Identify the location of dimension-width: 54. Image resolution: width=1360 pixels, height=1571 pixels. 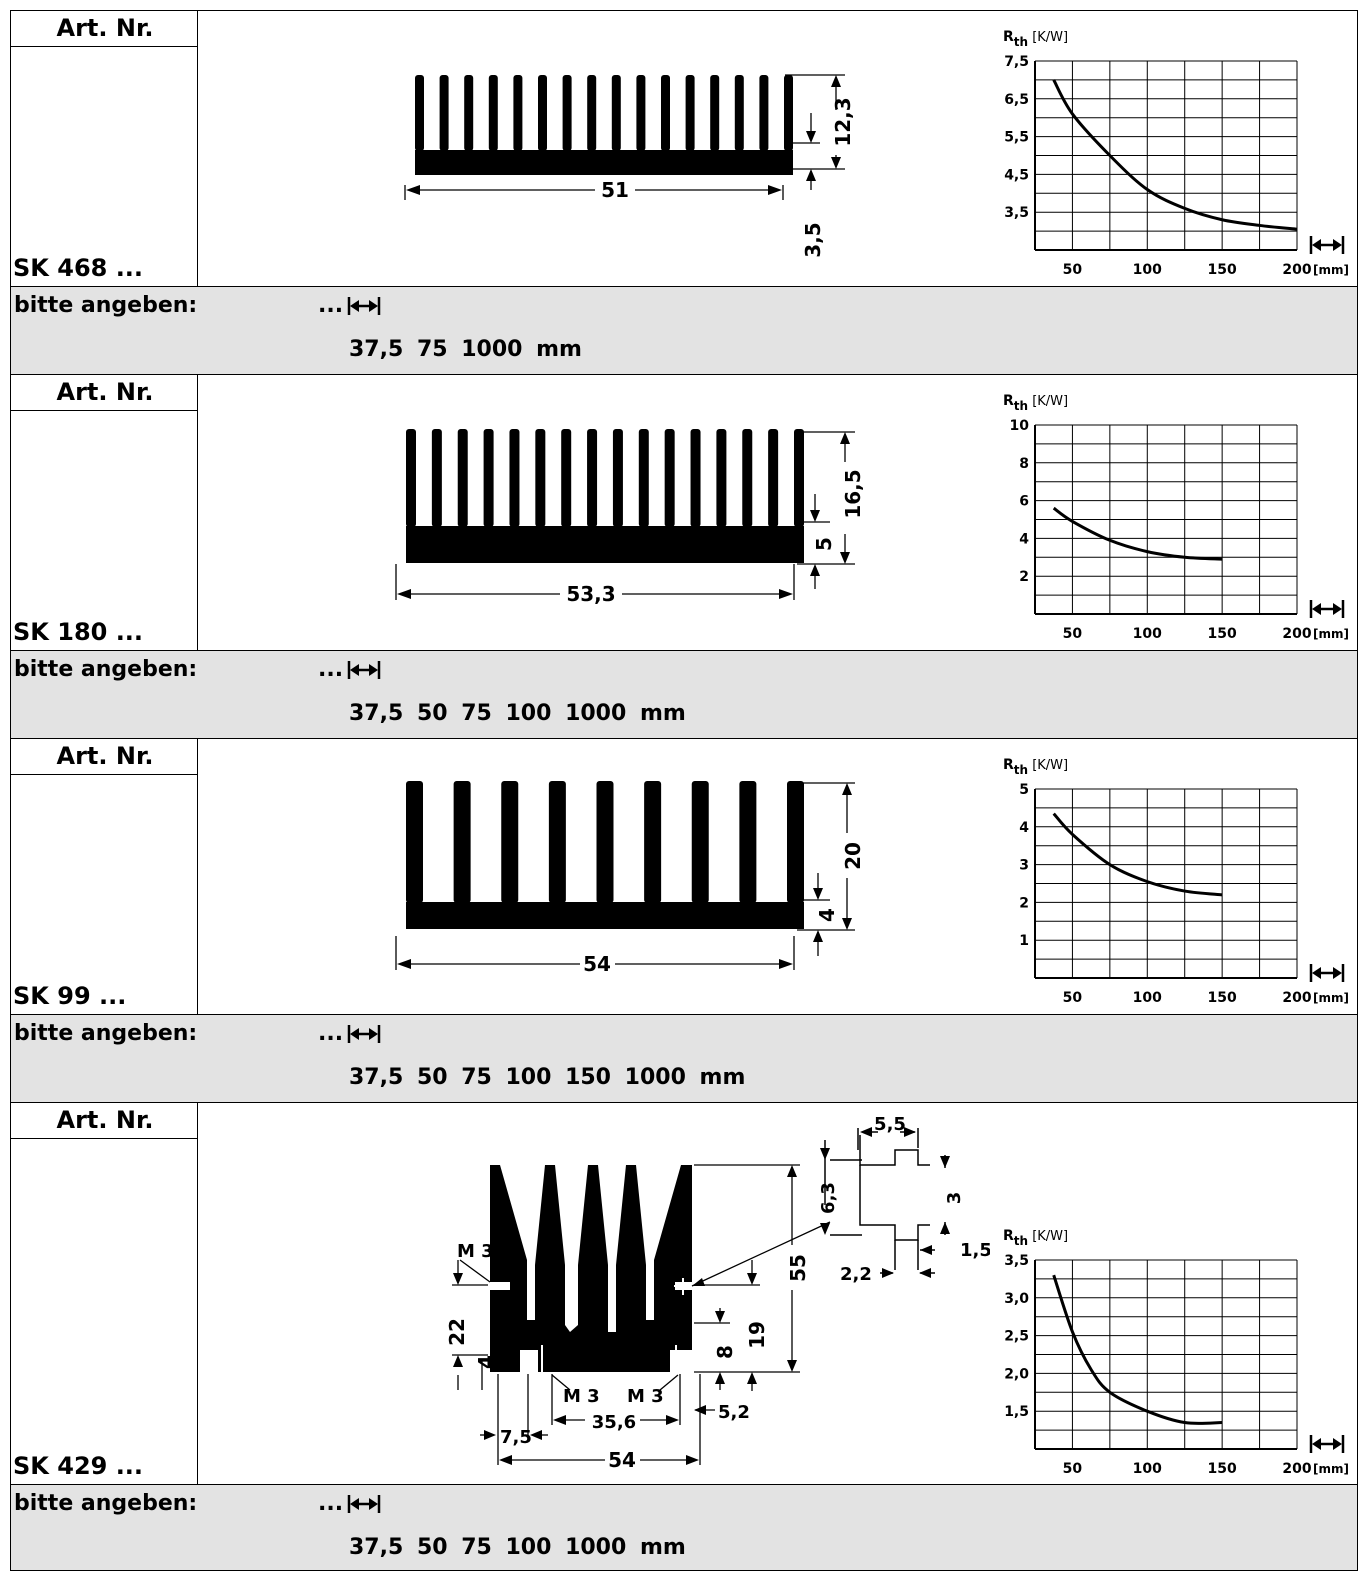
(597, 962).